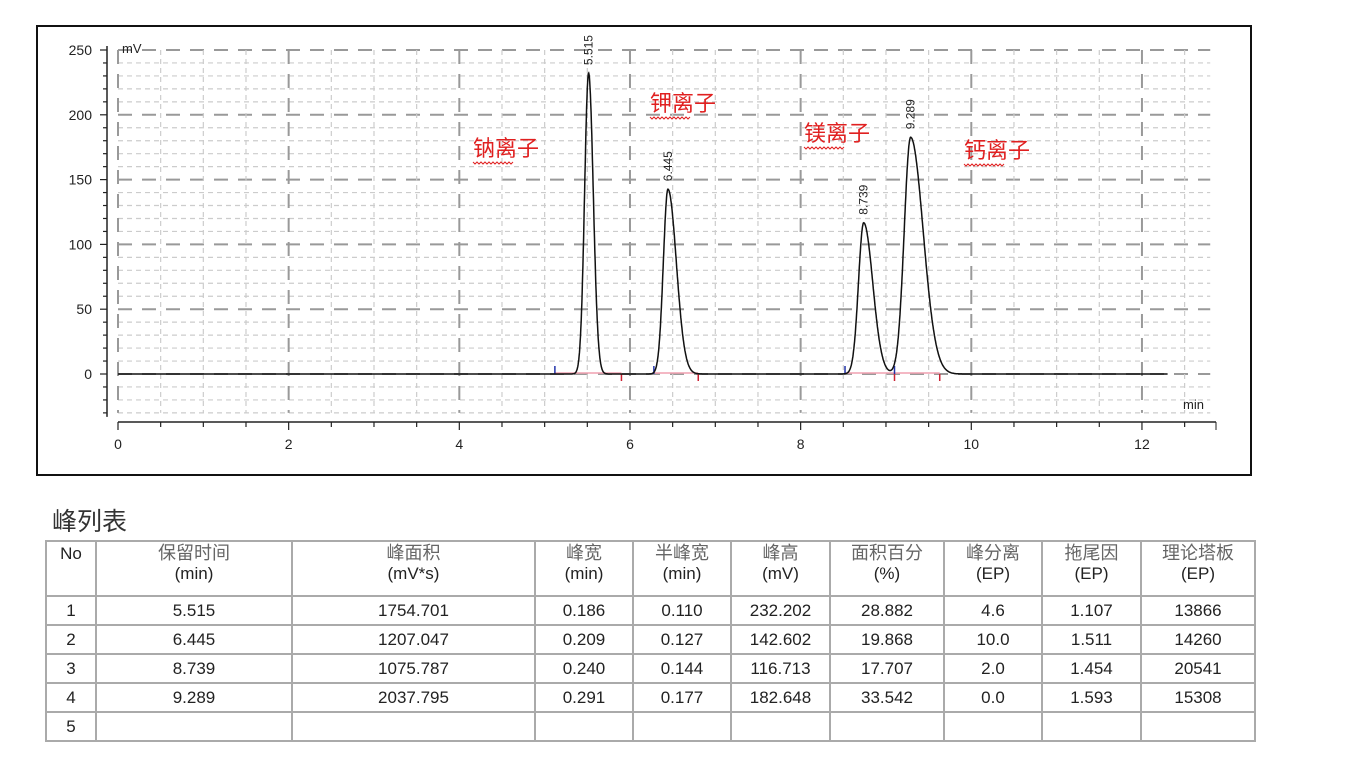 This screenshot has width=1362, height=765. Describe the element at coordinates (194, 553) in the screenshot. I see `header-label: 保留时间` at that location.